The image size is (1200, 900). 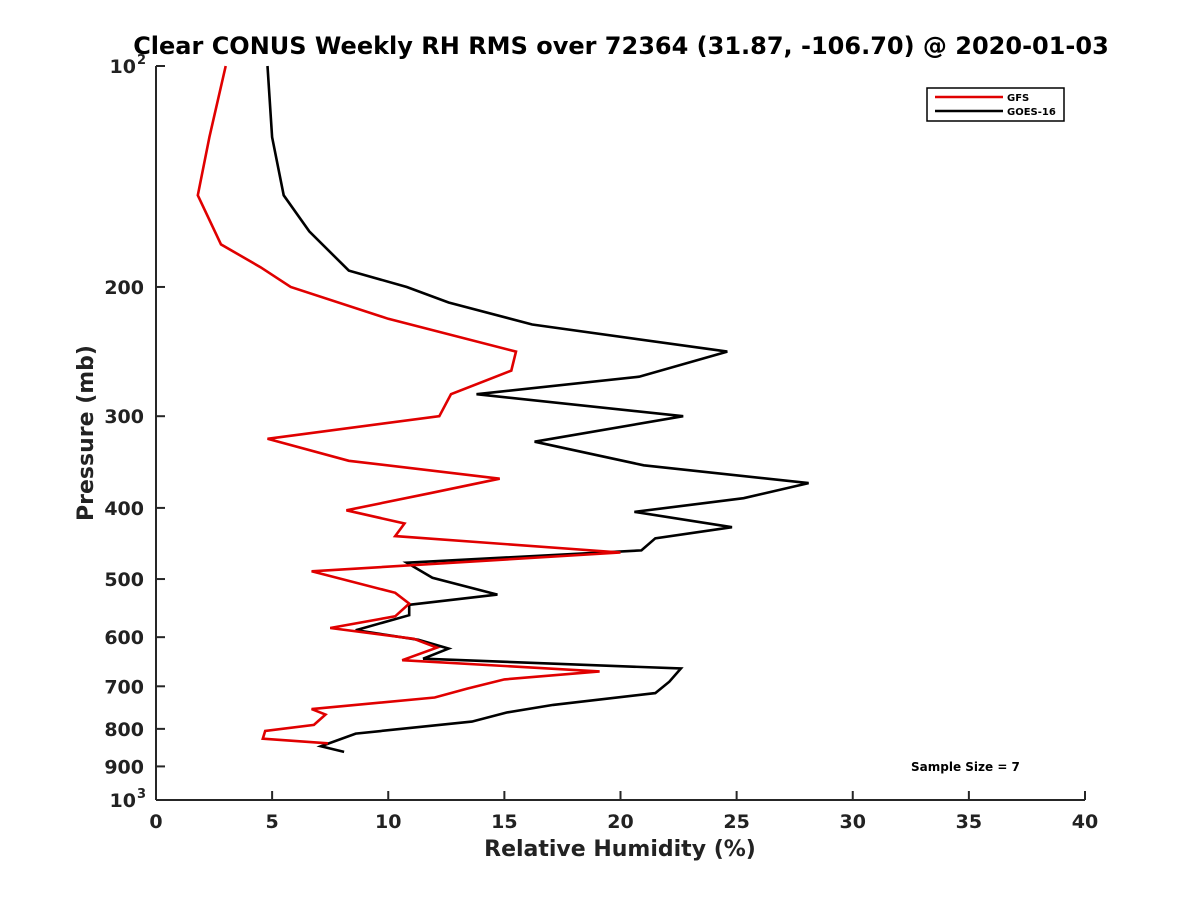 I want to click on y-tick-exponent: 3, so click(x=141, y=794).